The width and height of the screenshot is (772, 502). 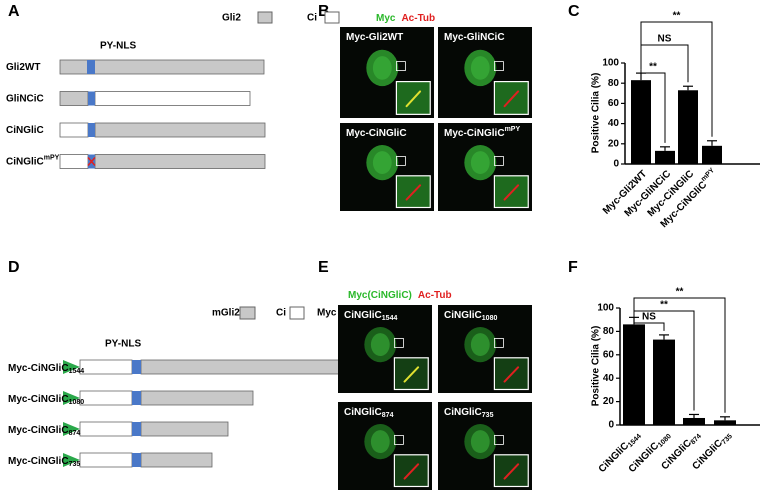 What do you see at coordinates (696, 439) in the screenshot?
I see `x-tick-label-sub: 874` at bounding box center [696, 439].